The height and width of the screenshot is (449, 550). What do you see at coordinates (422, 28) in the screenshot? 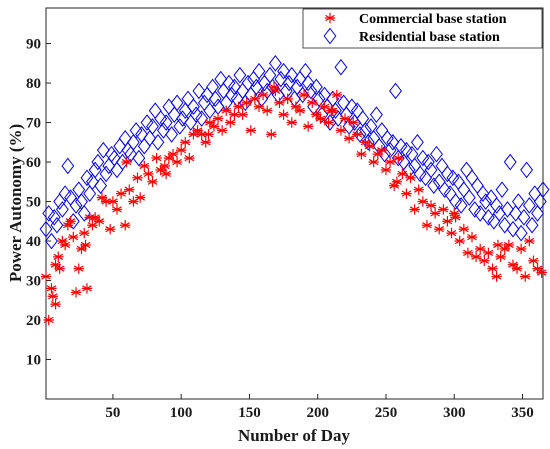
I see `legend-box` at bounding box center [422, 28].